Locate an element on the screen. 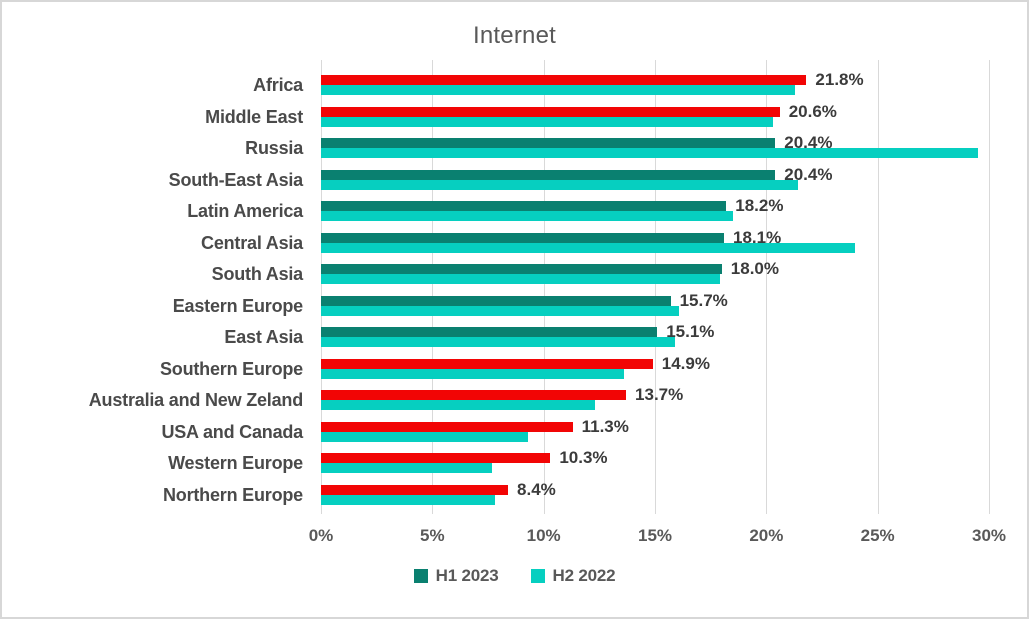 This screenshot has height=619, width=1029. category-label: Russia is located at coordinates (274, 148).